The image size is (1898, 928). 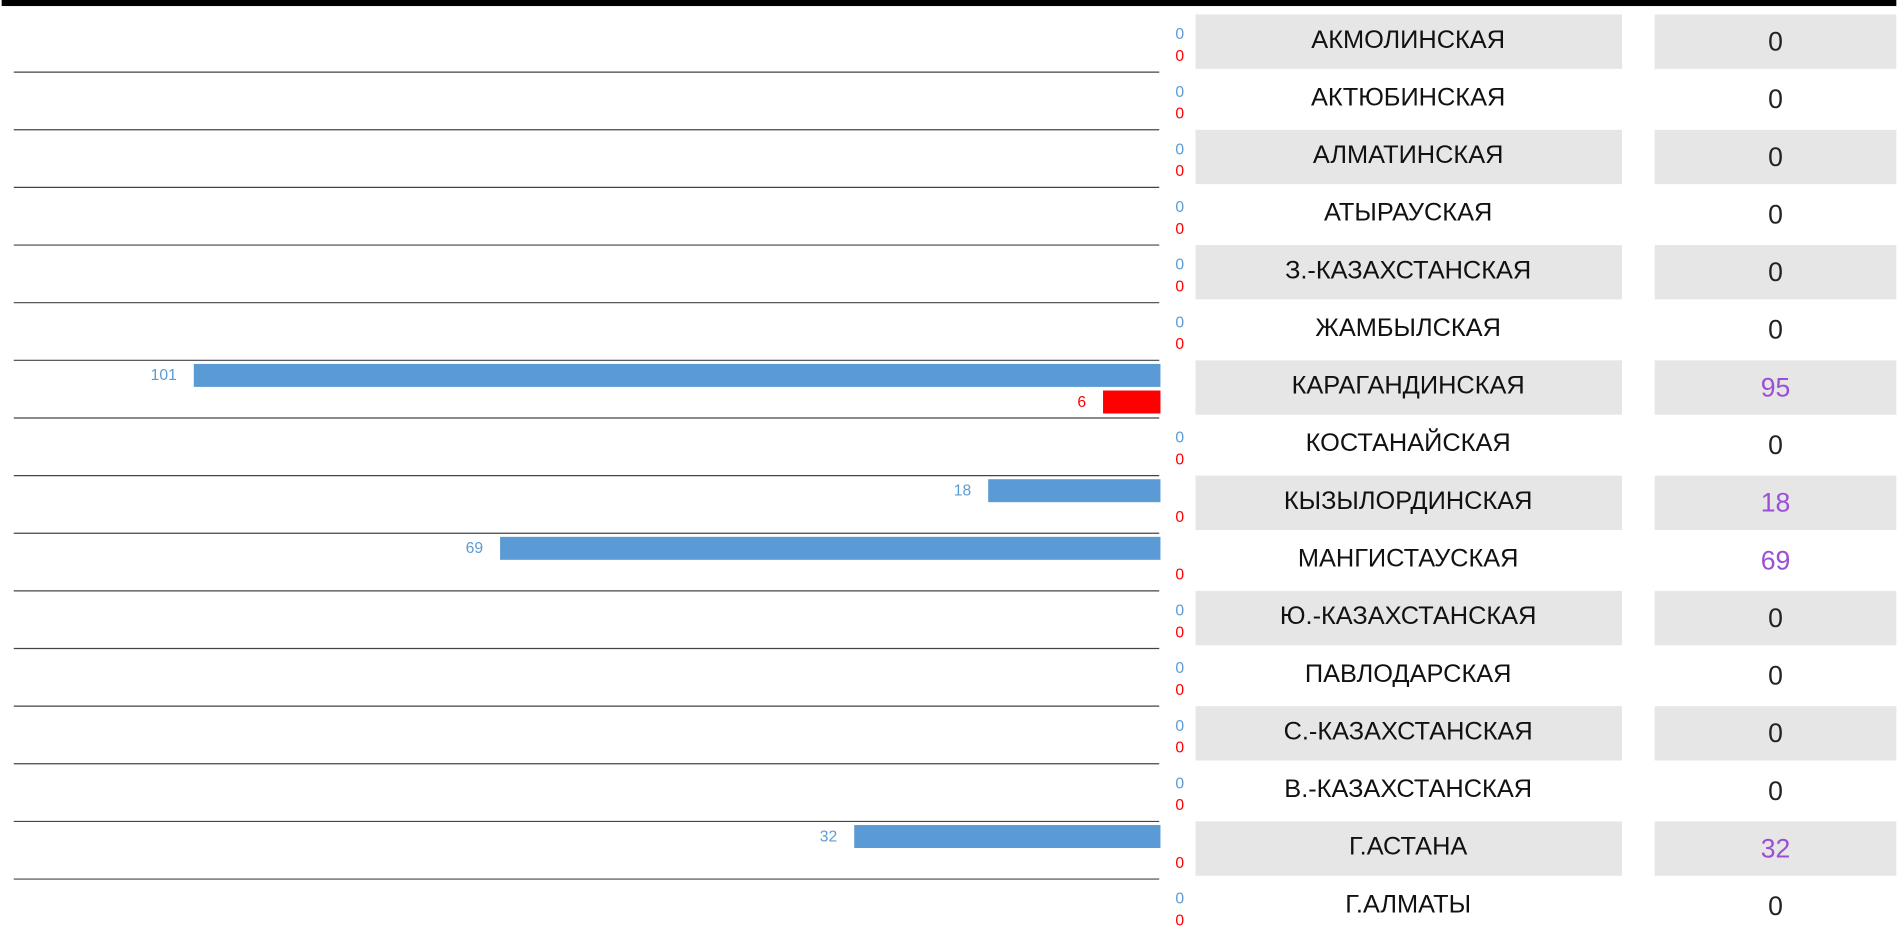 I want to click on region-name: КАРАГАНДИНСКАЯ, so click(x=1408, y=386).